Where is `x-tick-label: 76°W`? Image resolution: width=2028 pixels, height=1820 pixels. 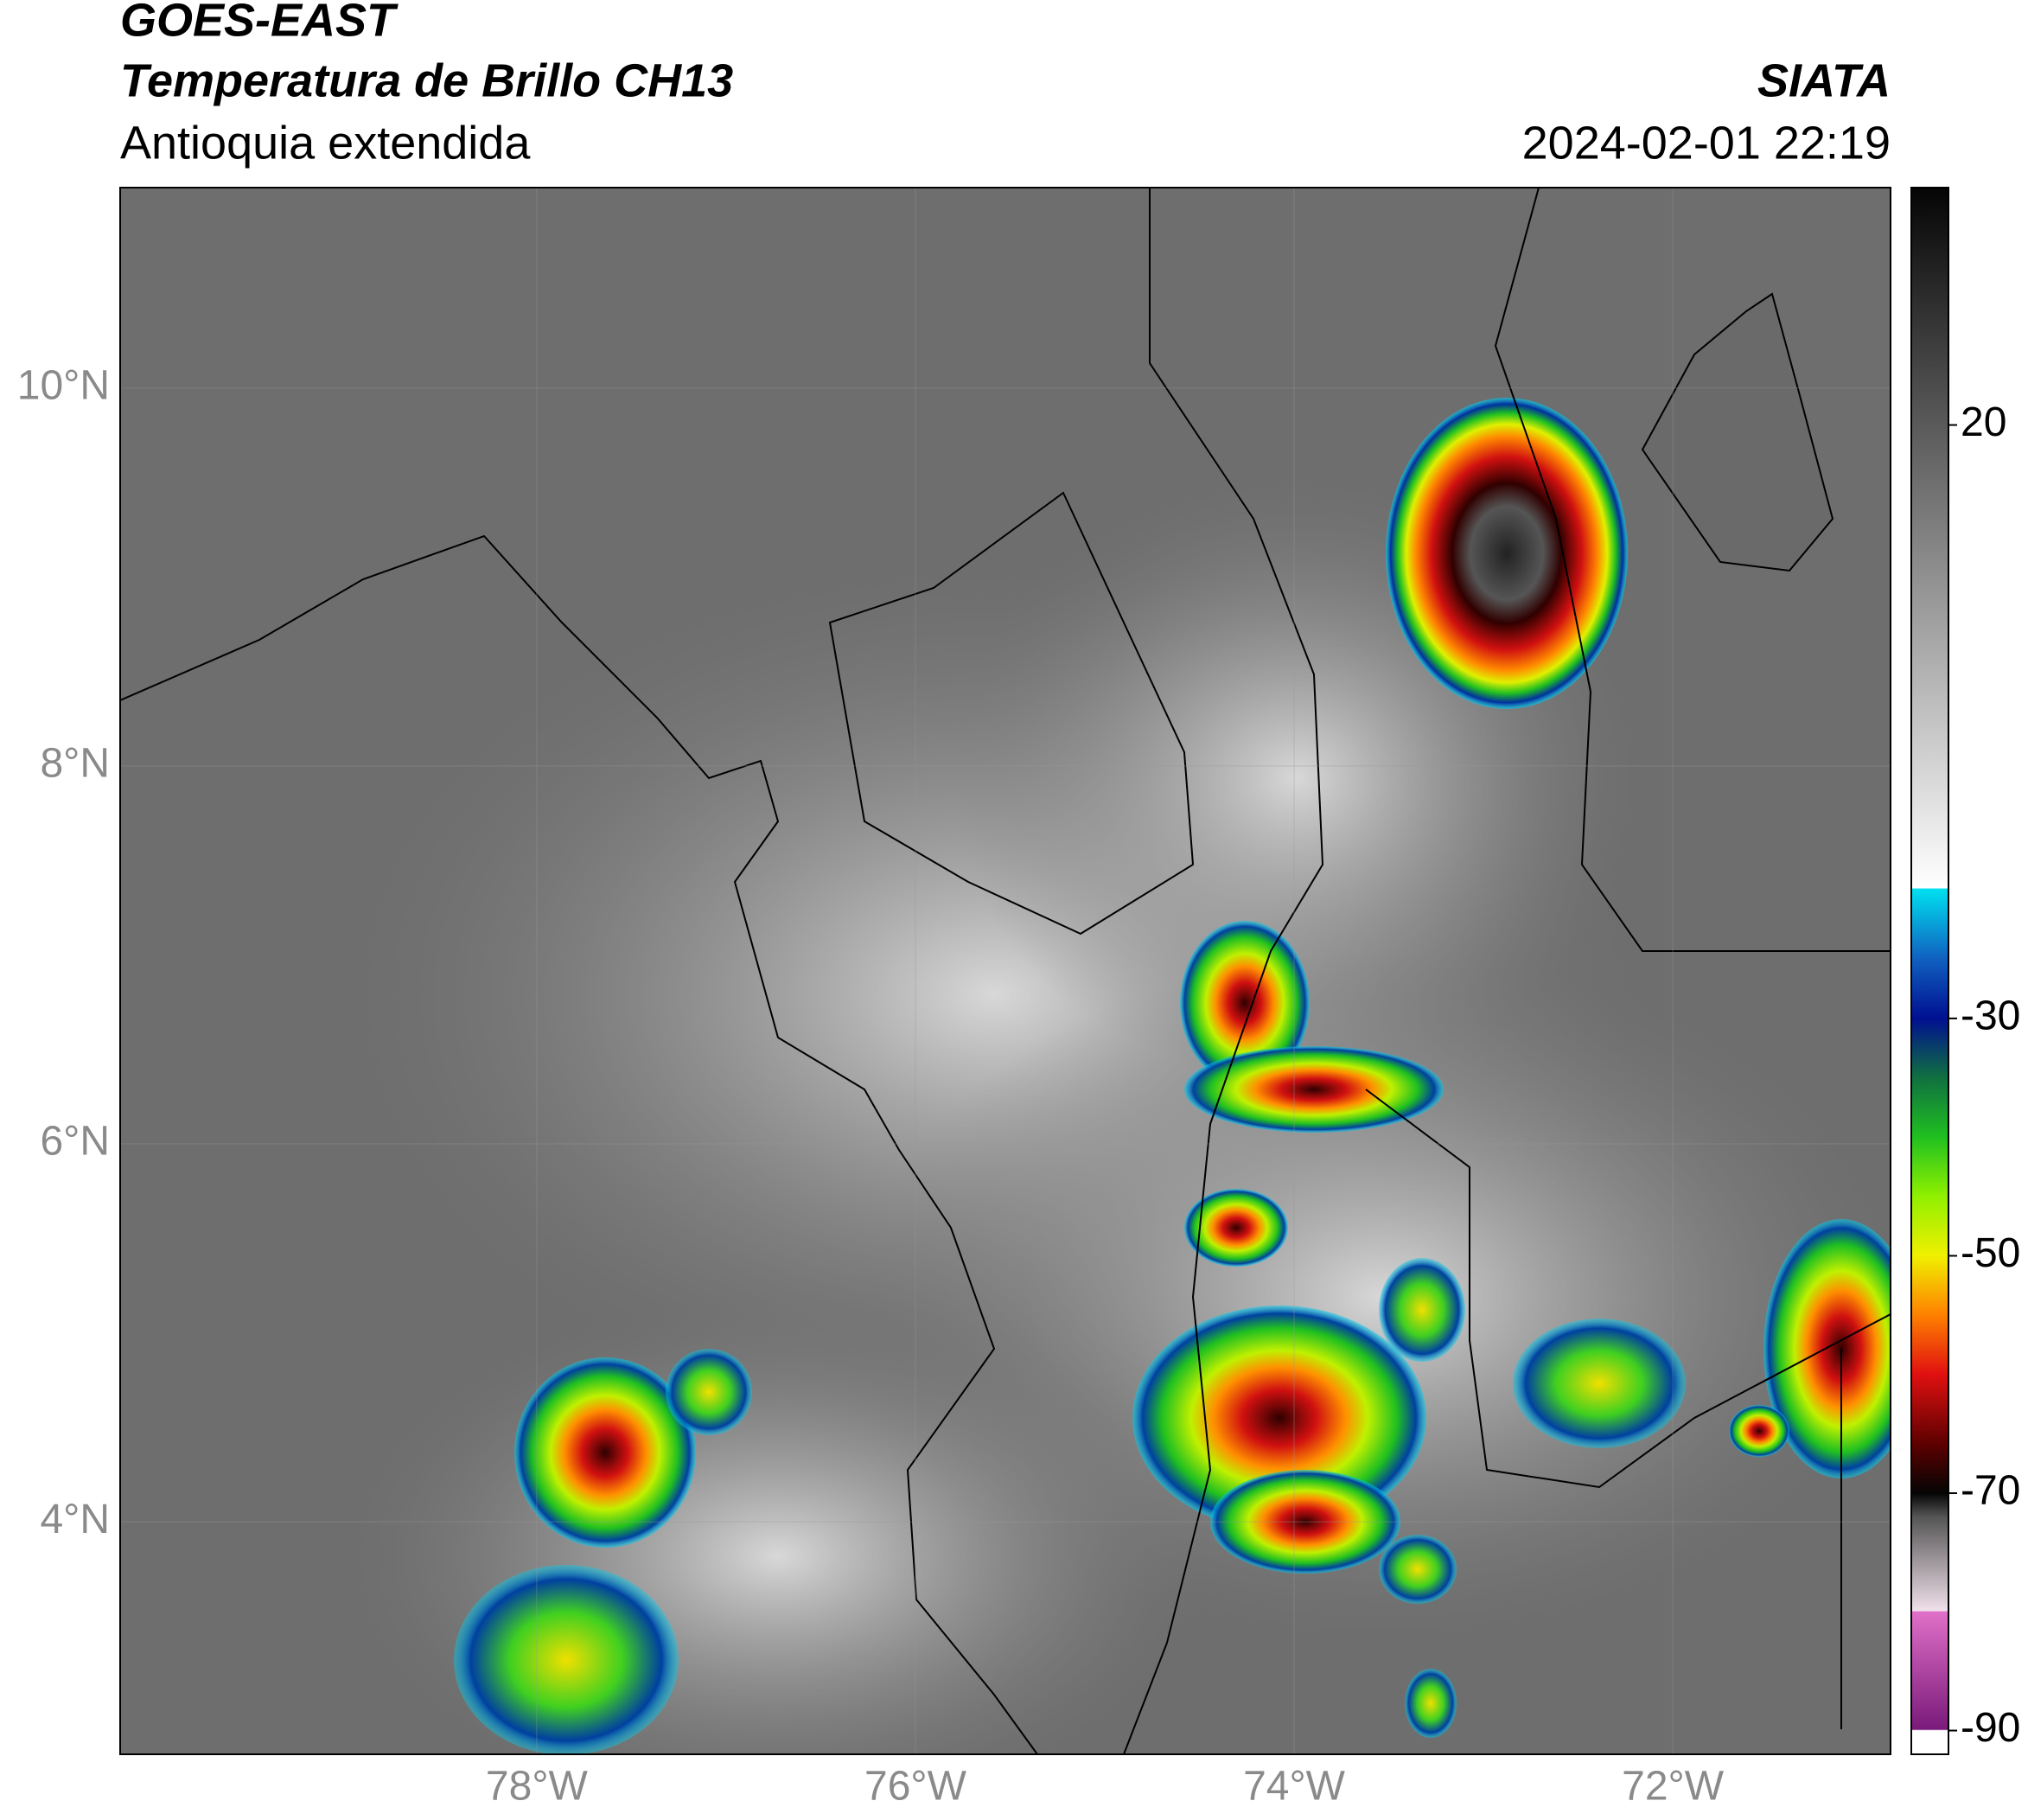 x-tick-label: 76°W is located at coordinates (915, 1787).